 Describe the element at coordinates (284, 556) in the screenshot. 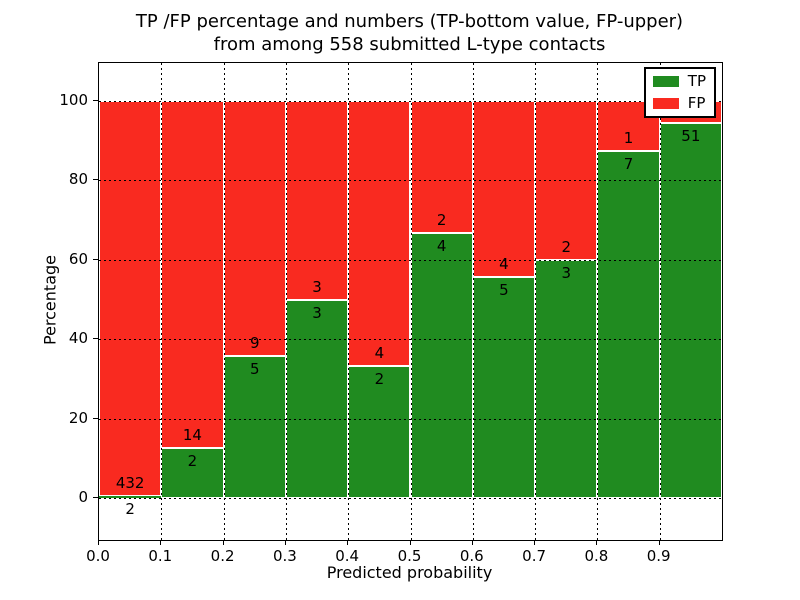

I see `x-tick-label: 0.3` at that location.